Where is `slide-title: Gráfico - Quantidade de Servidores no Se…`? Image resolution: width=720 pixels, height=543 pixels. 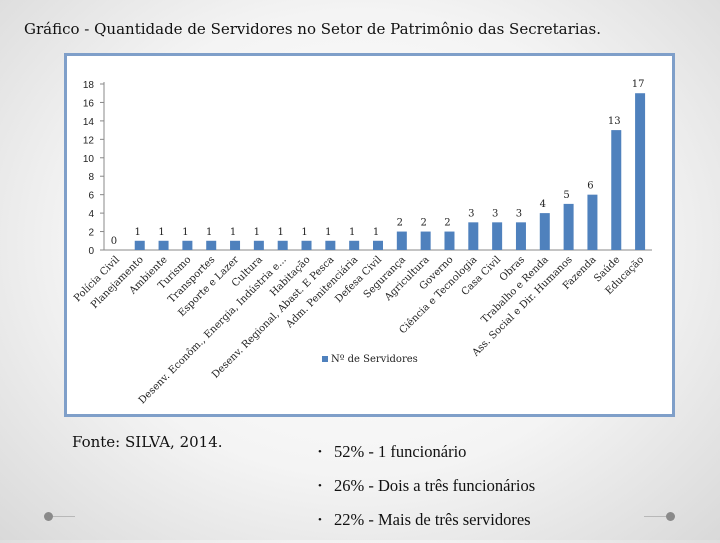
slide-title: Gráfico - Quantidade de Servidores no Se… is located at coordinates (312, 29).